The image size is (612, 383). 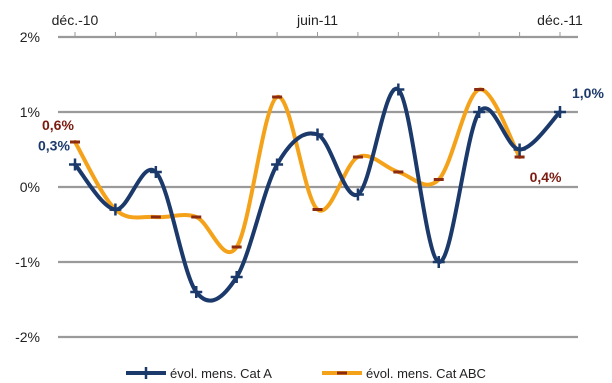 I want to click on y-tick-label: -1%, so click(x=27, y=262).